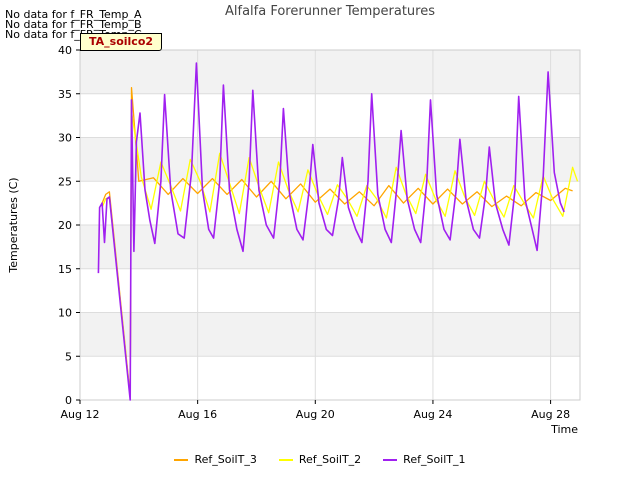 The width and height of the screenshot is (640, 480). I want to click on y-tick-label: 30, so click(65, 138).